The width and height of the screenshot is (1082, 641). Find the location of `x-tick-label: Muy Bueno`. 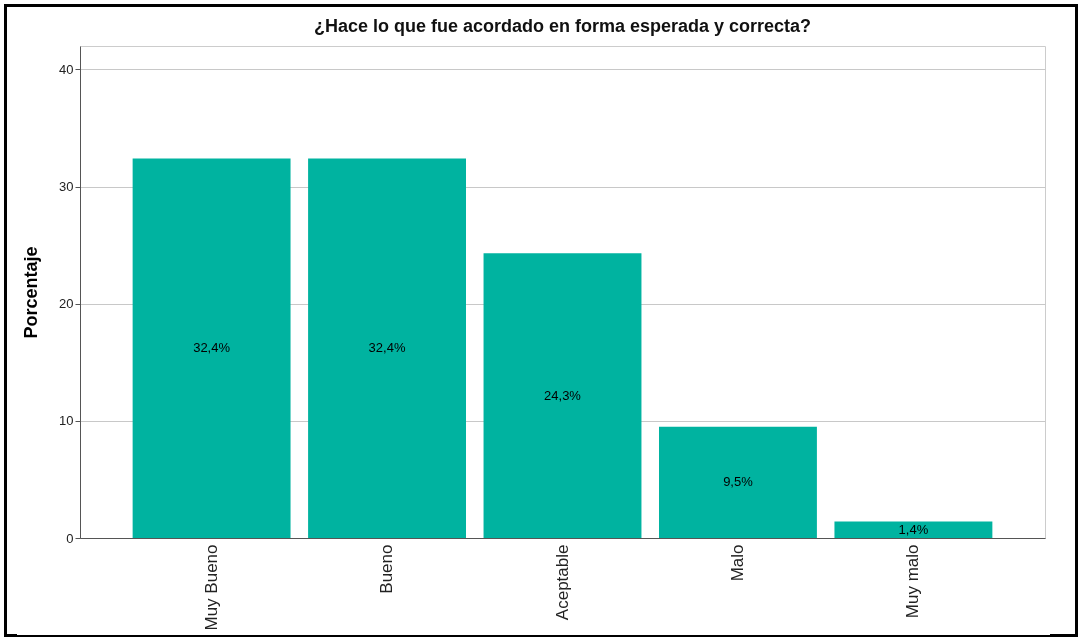

x-tick-label: Muy Bueno is located at coordinates (211, 587).